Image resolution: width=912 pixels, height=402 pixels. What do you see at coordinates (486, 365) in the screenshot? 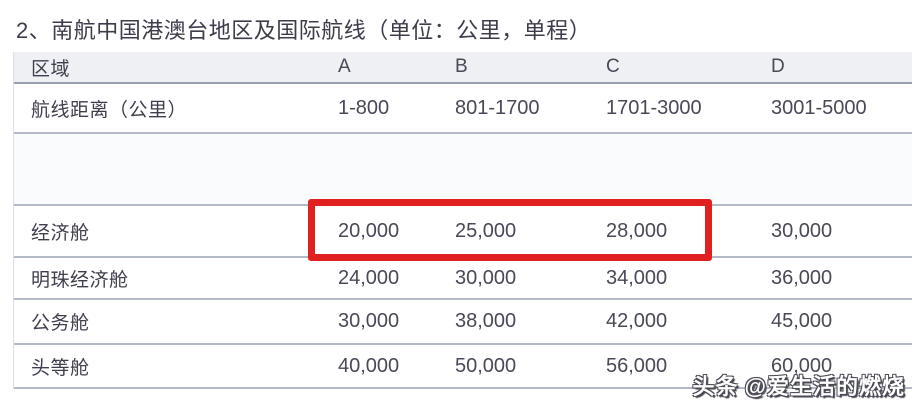
I see `table-cell: 50,000` at bounding box center [486, 365].